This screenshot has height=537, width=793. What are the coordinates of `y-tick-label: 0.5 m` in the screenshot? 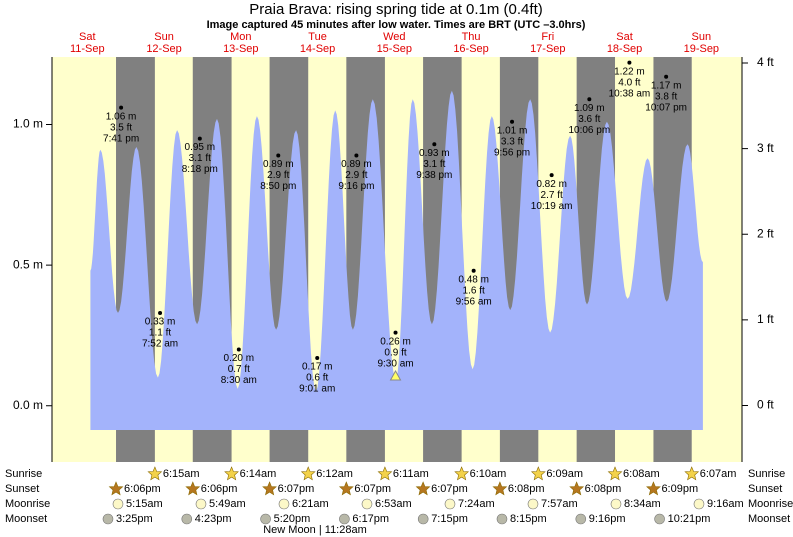 It's located at (28, 264).